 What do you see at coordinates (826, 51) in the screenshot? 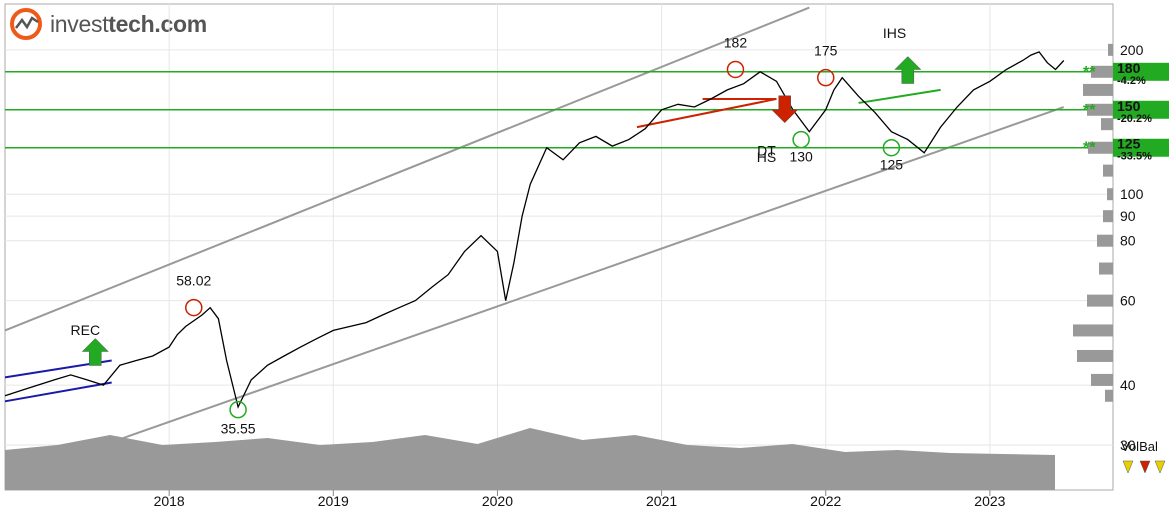
I see `annotation-175: 175` at bounding box center [826, 51].